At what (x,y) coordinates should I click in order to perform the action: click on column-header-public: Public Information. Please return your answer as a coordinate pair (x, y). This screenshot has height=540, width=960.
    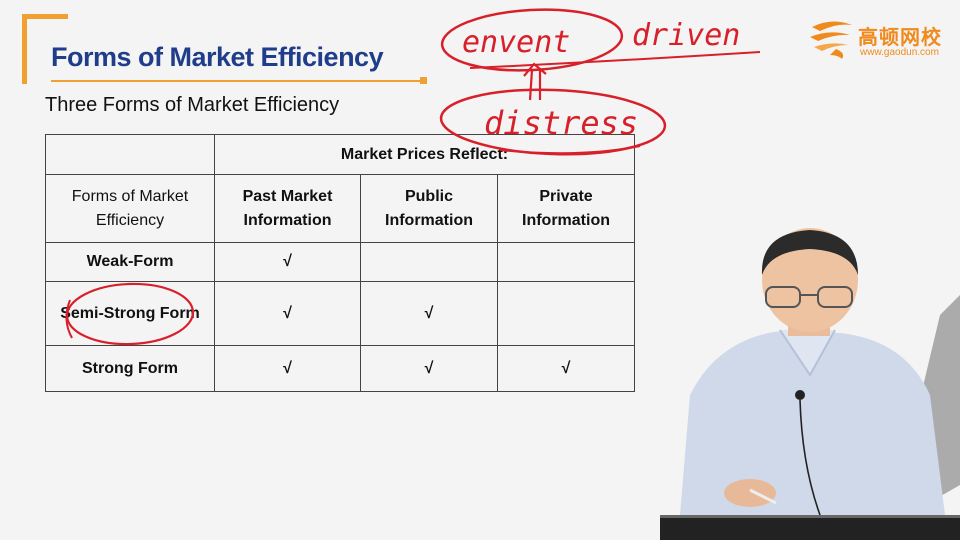
    Looking at the image, I should click on (429, 208).